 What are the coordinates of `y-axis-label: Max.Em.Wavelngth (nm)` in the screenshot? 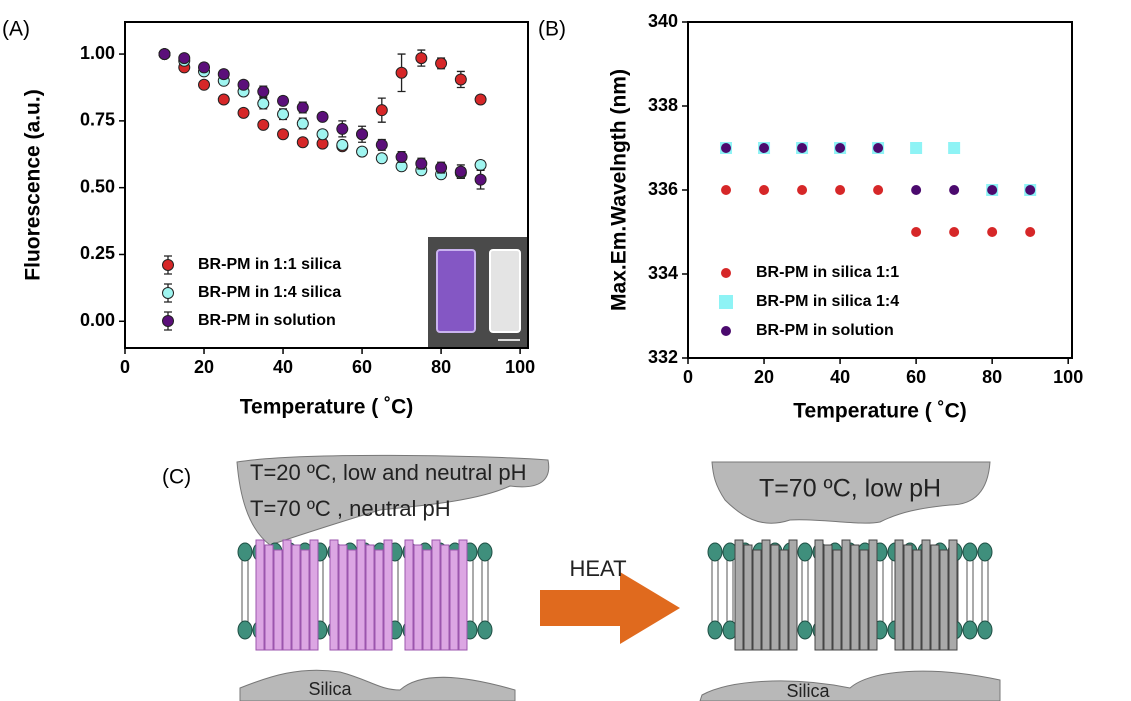 It's located at (619, 190).